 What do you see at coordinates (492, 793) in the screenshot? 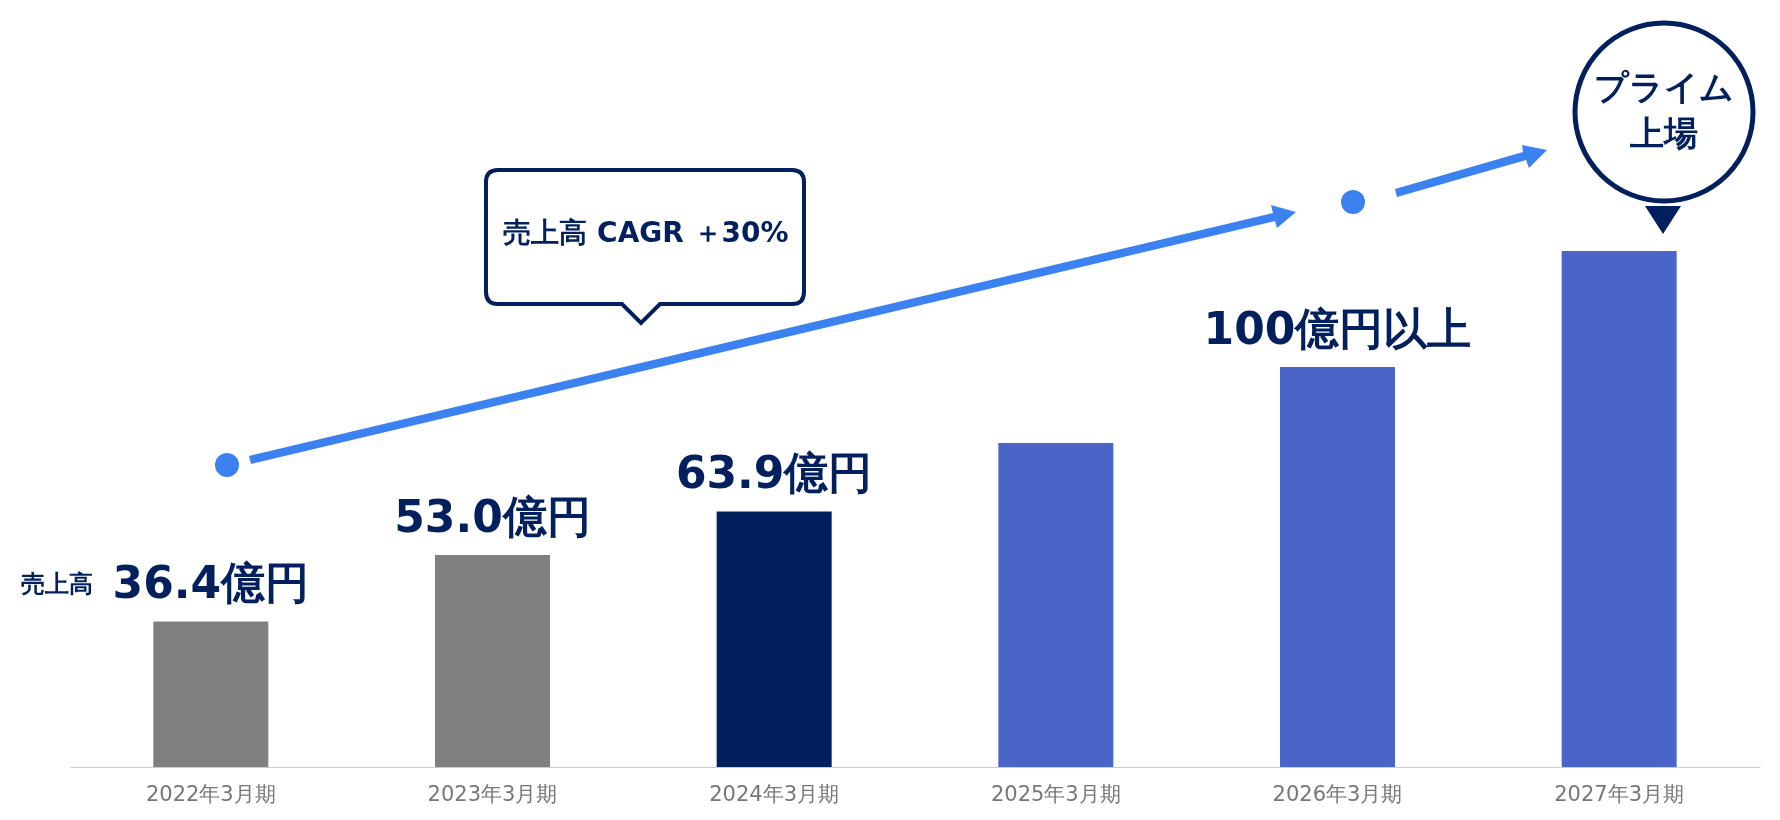
I see `x-tick-label: 2023年3月期` at bounding box center [492, 793].